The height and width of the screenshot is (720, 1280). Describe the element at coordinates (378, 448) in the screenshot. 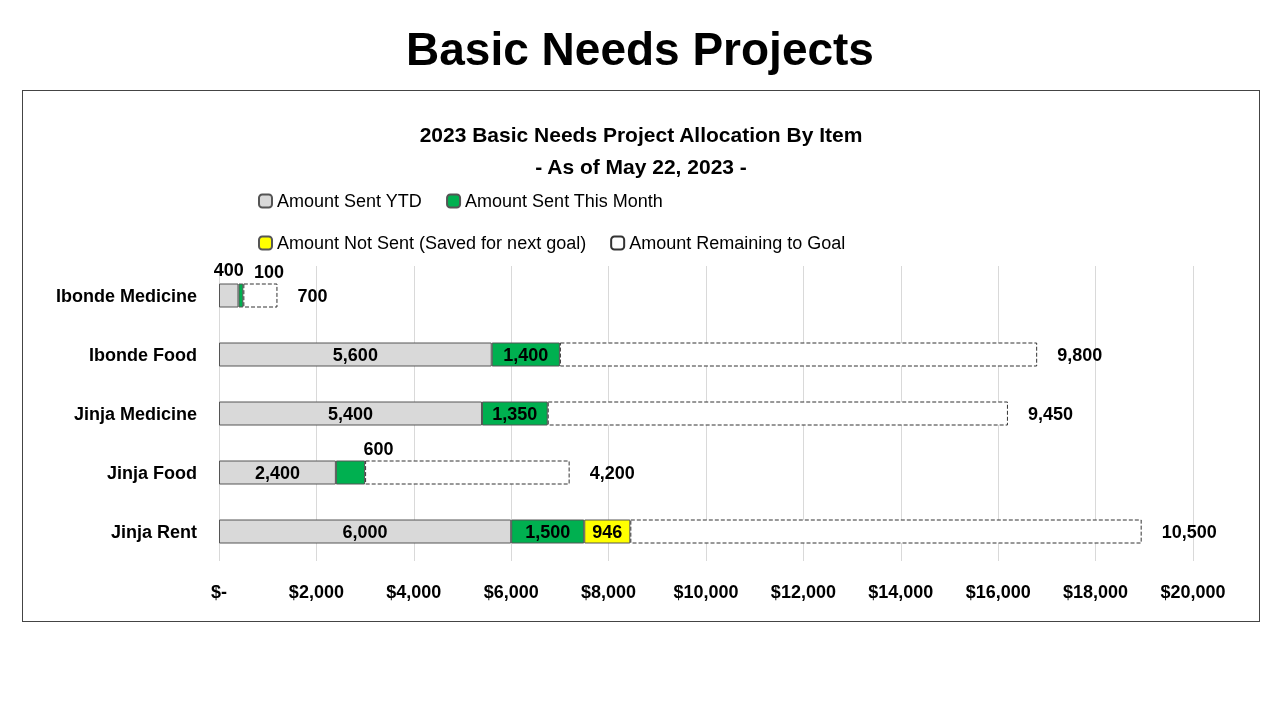

I see `data-label: 600` at that location.